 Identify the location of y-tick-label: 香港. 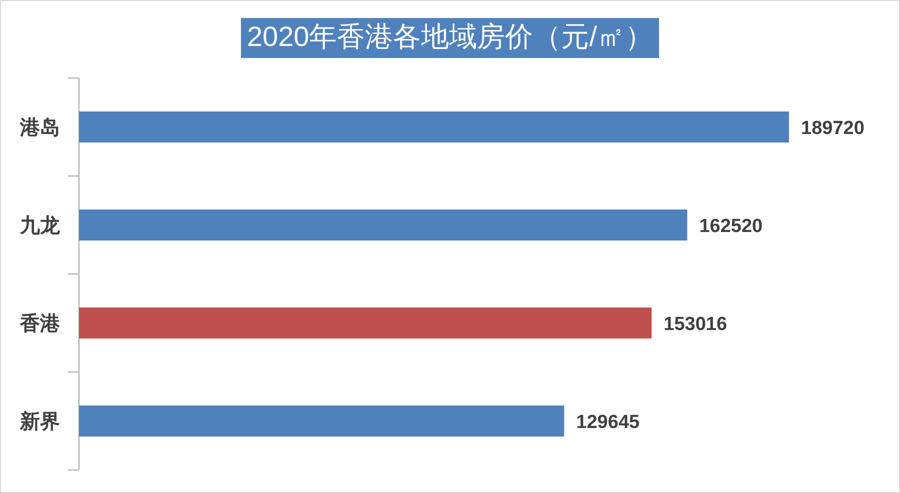
(40, 323).